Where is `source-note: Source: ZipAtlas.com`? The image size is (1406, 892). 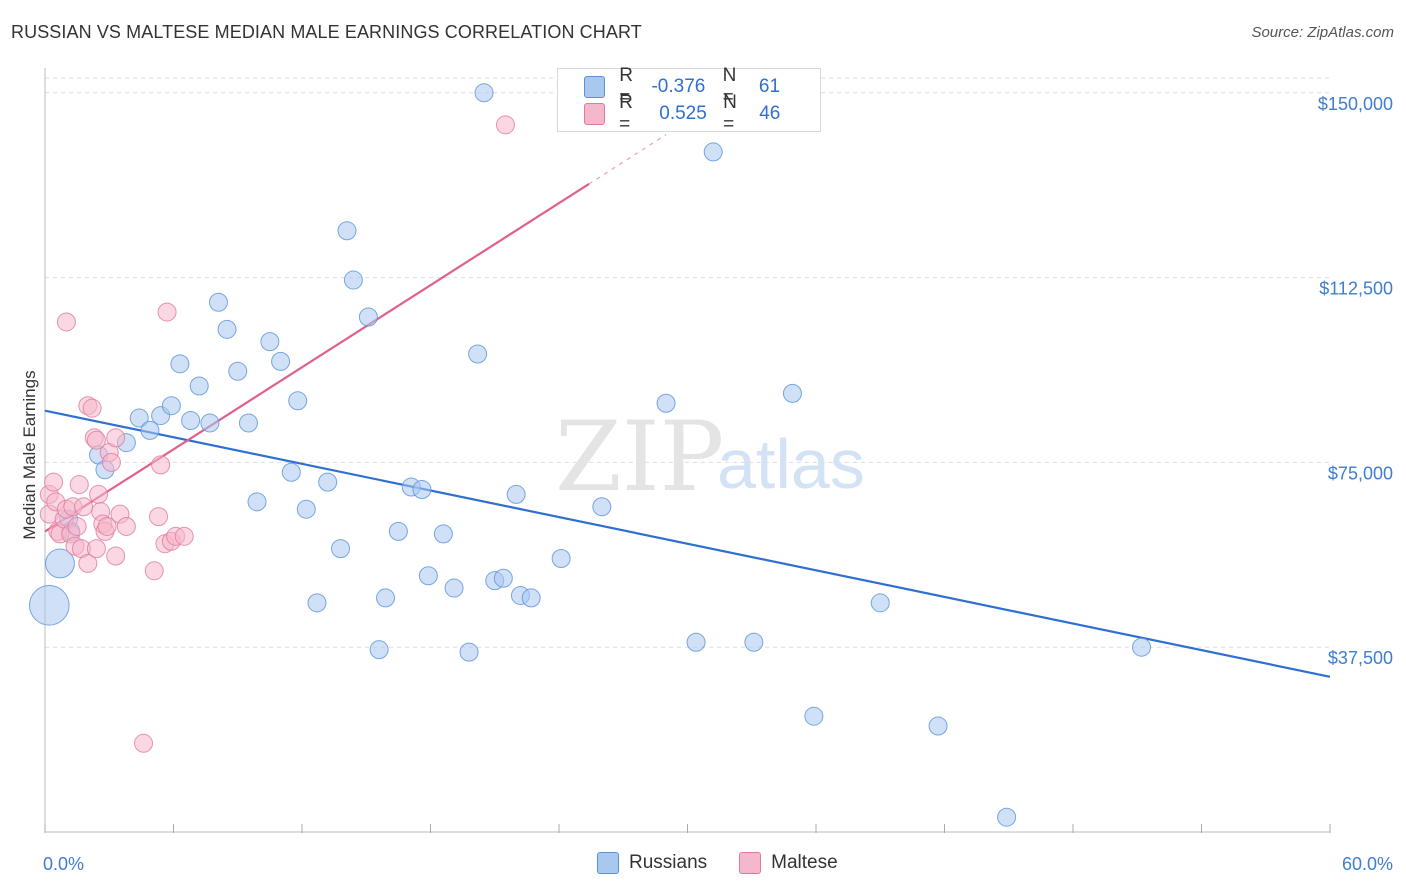
source-note: Source: ZipAtlas.com is located at coordinates (1322, 32).